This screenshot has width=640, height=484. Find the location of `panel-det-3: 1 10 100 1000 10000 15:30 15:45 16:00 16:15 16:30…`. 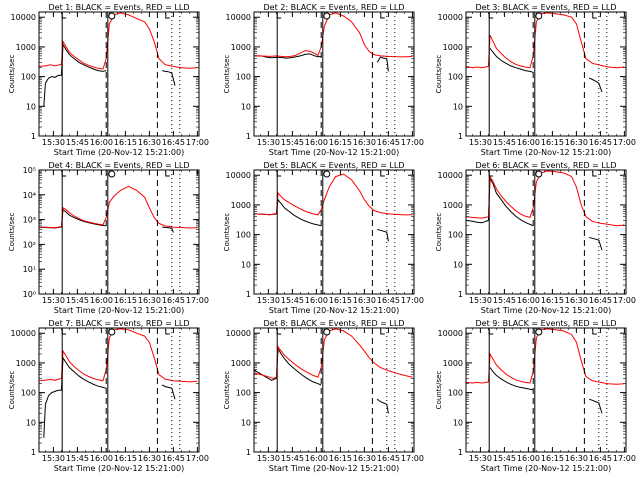

panel-det-3: 1 10 100 1000 10000 15:30 15:45 16:00 16:15 16:30… is located at coordinates (535, 80).